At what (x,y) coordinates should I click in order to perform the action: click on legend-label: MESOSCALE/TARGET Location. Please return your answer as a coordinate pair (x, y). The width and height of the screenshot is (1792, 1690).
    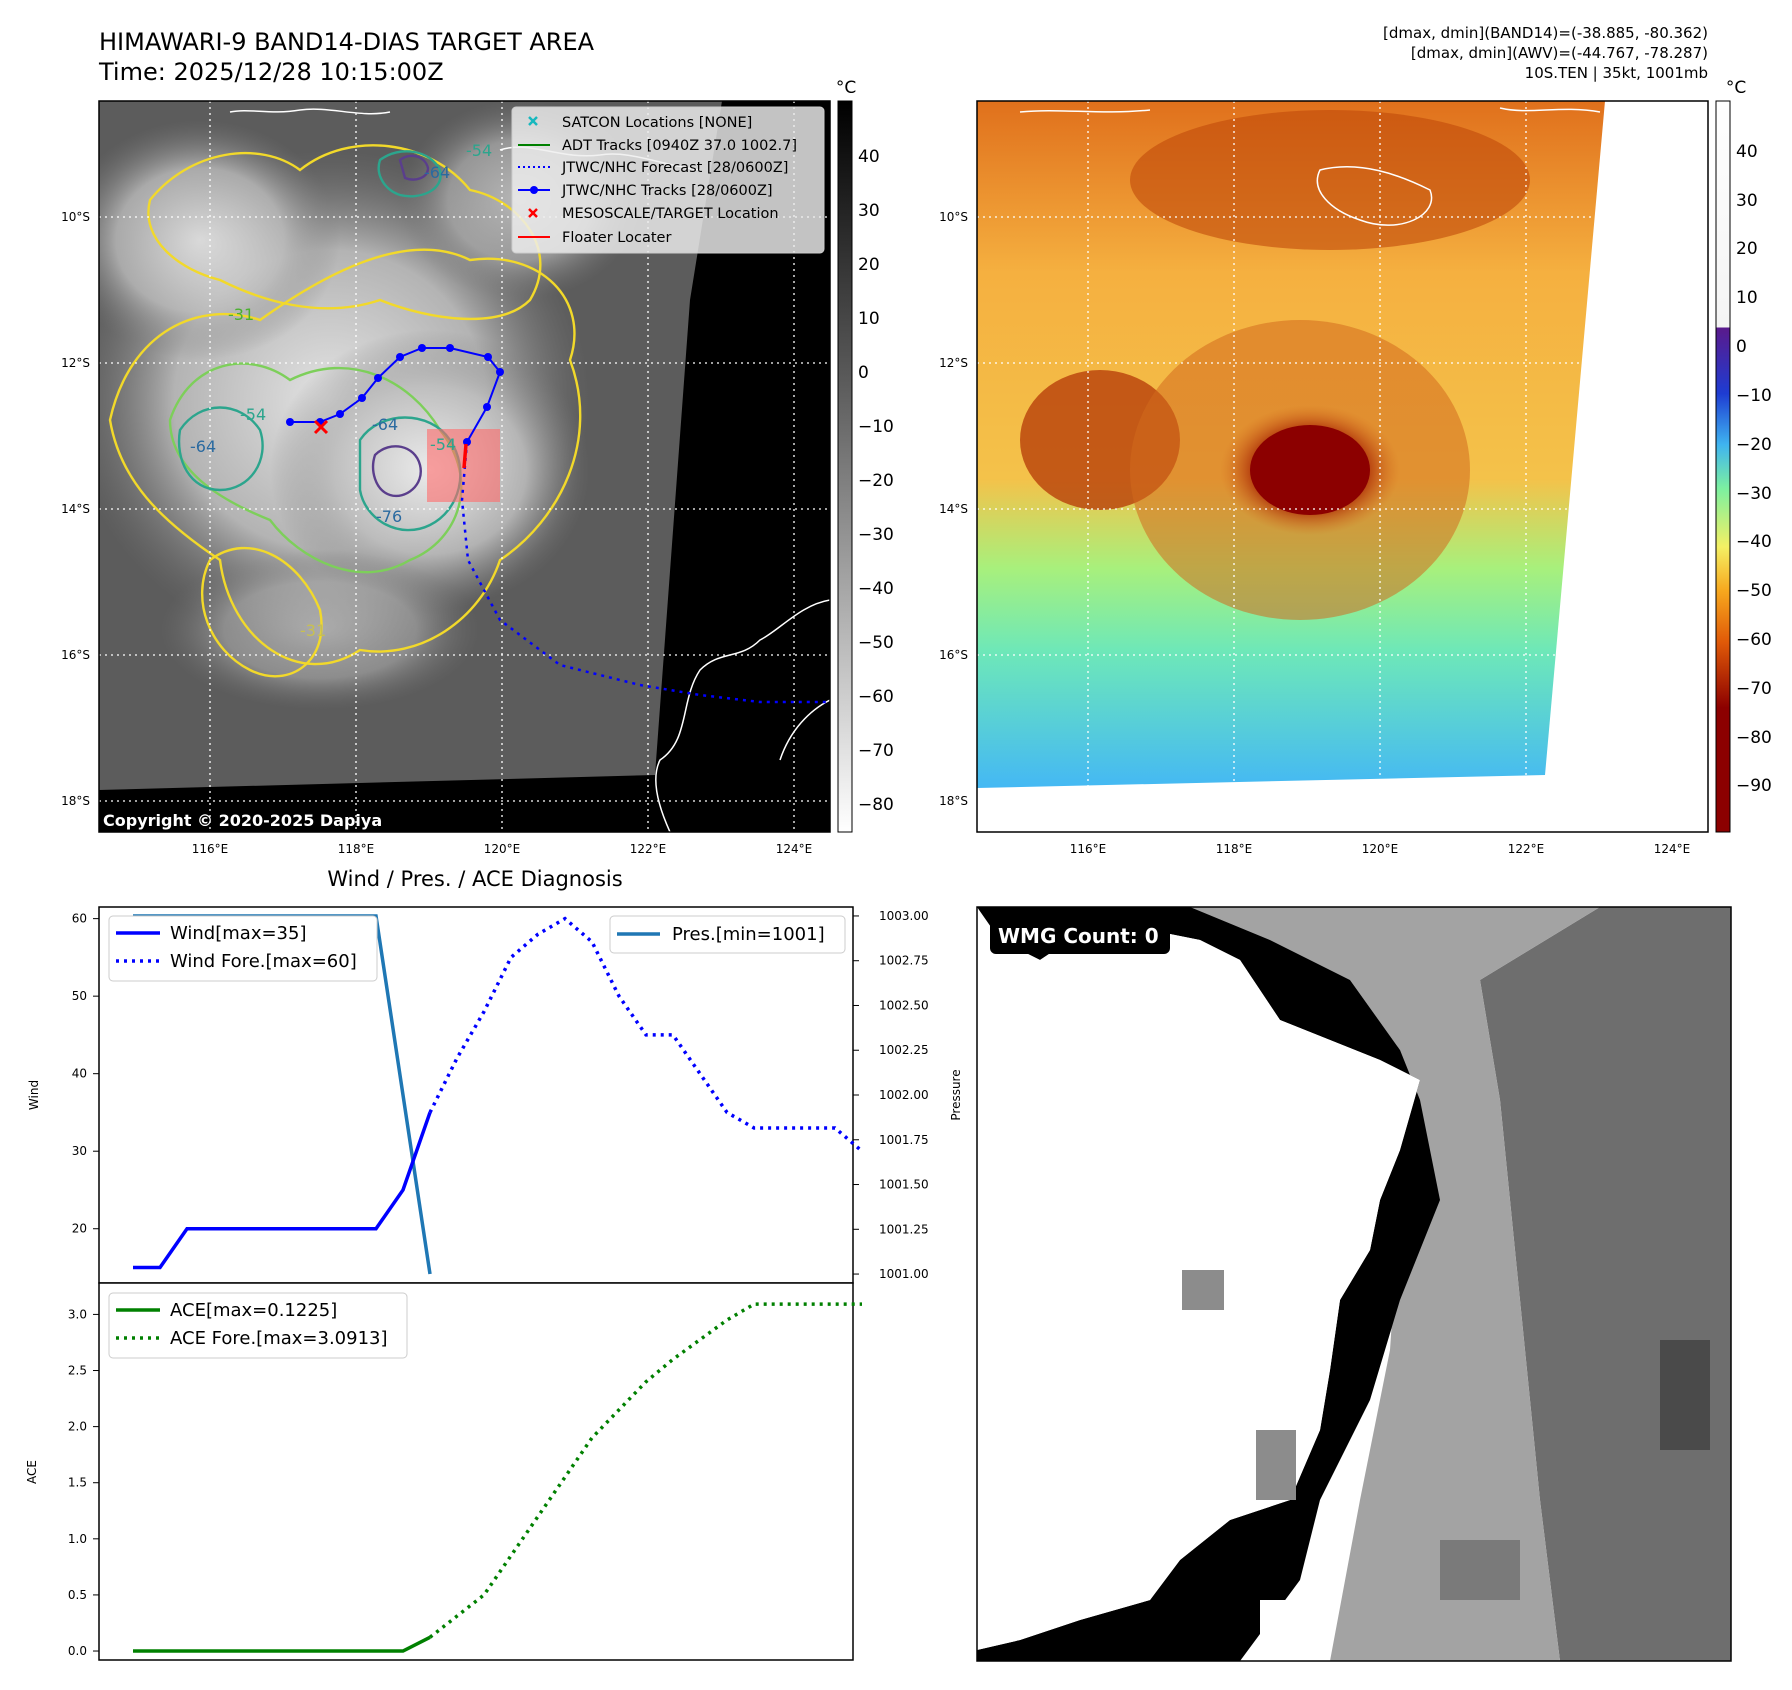
    Looking at the image, I should click on (670, 214).